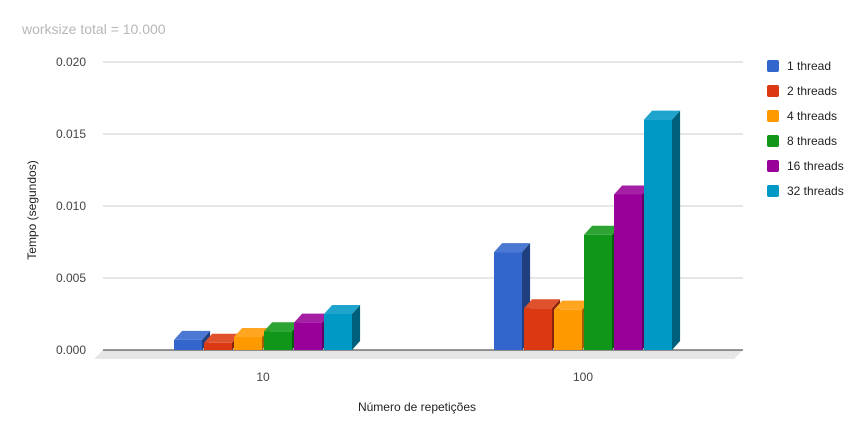 This screenshot has height=438, width=867. I want to click on legend-item: 1 thread, so click(805, 65).